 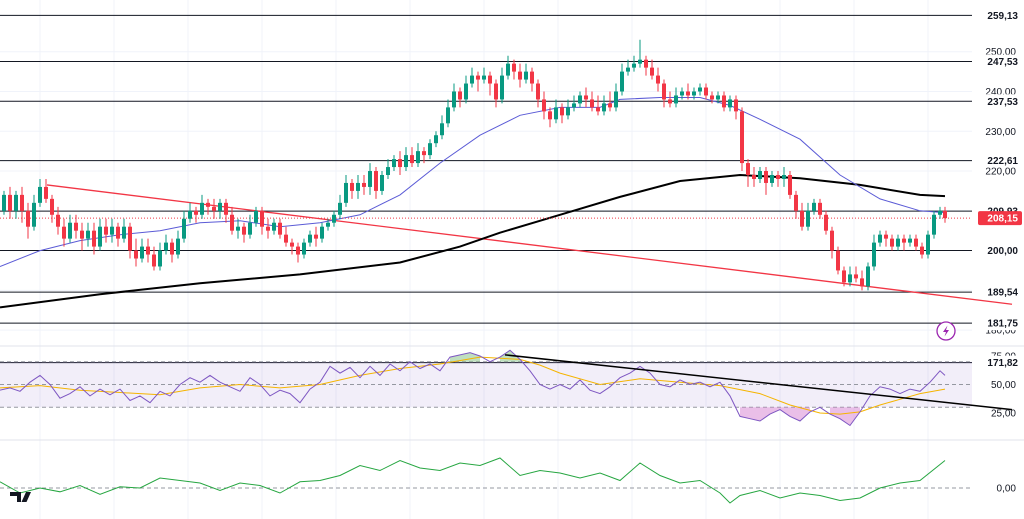 I want to click on rsi-oversold-fill, so click(x=775, y=414).